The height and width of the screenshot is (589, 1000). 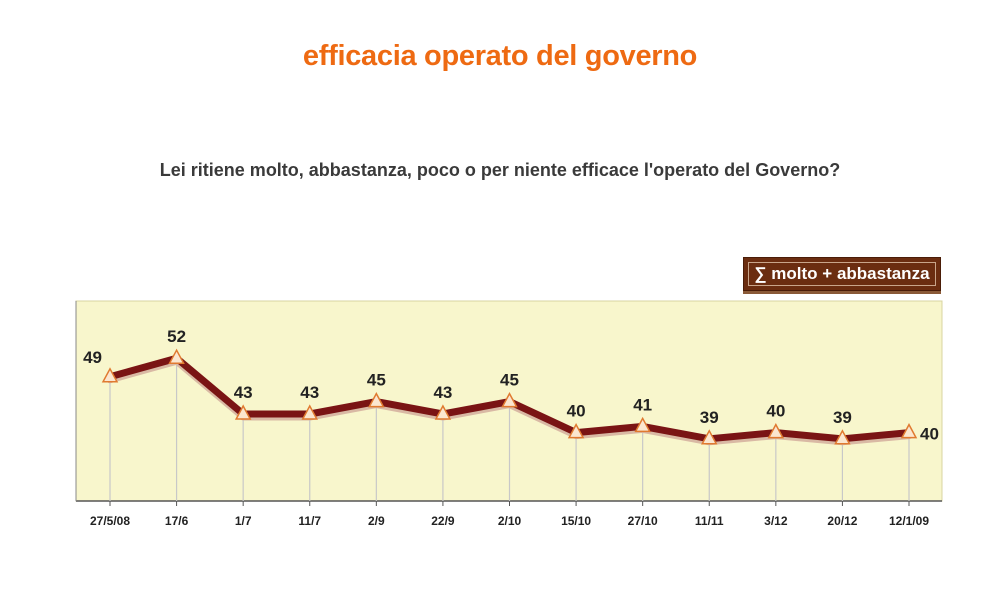 I want to click on chart-title: efficacia operato del governo, so click(x=500, y=56).